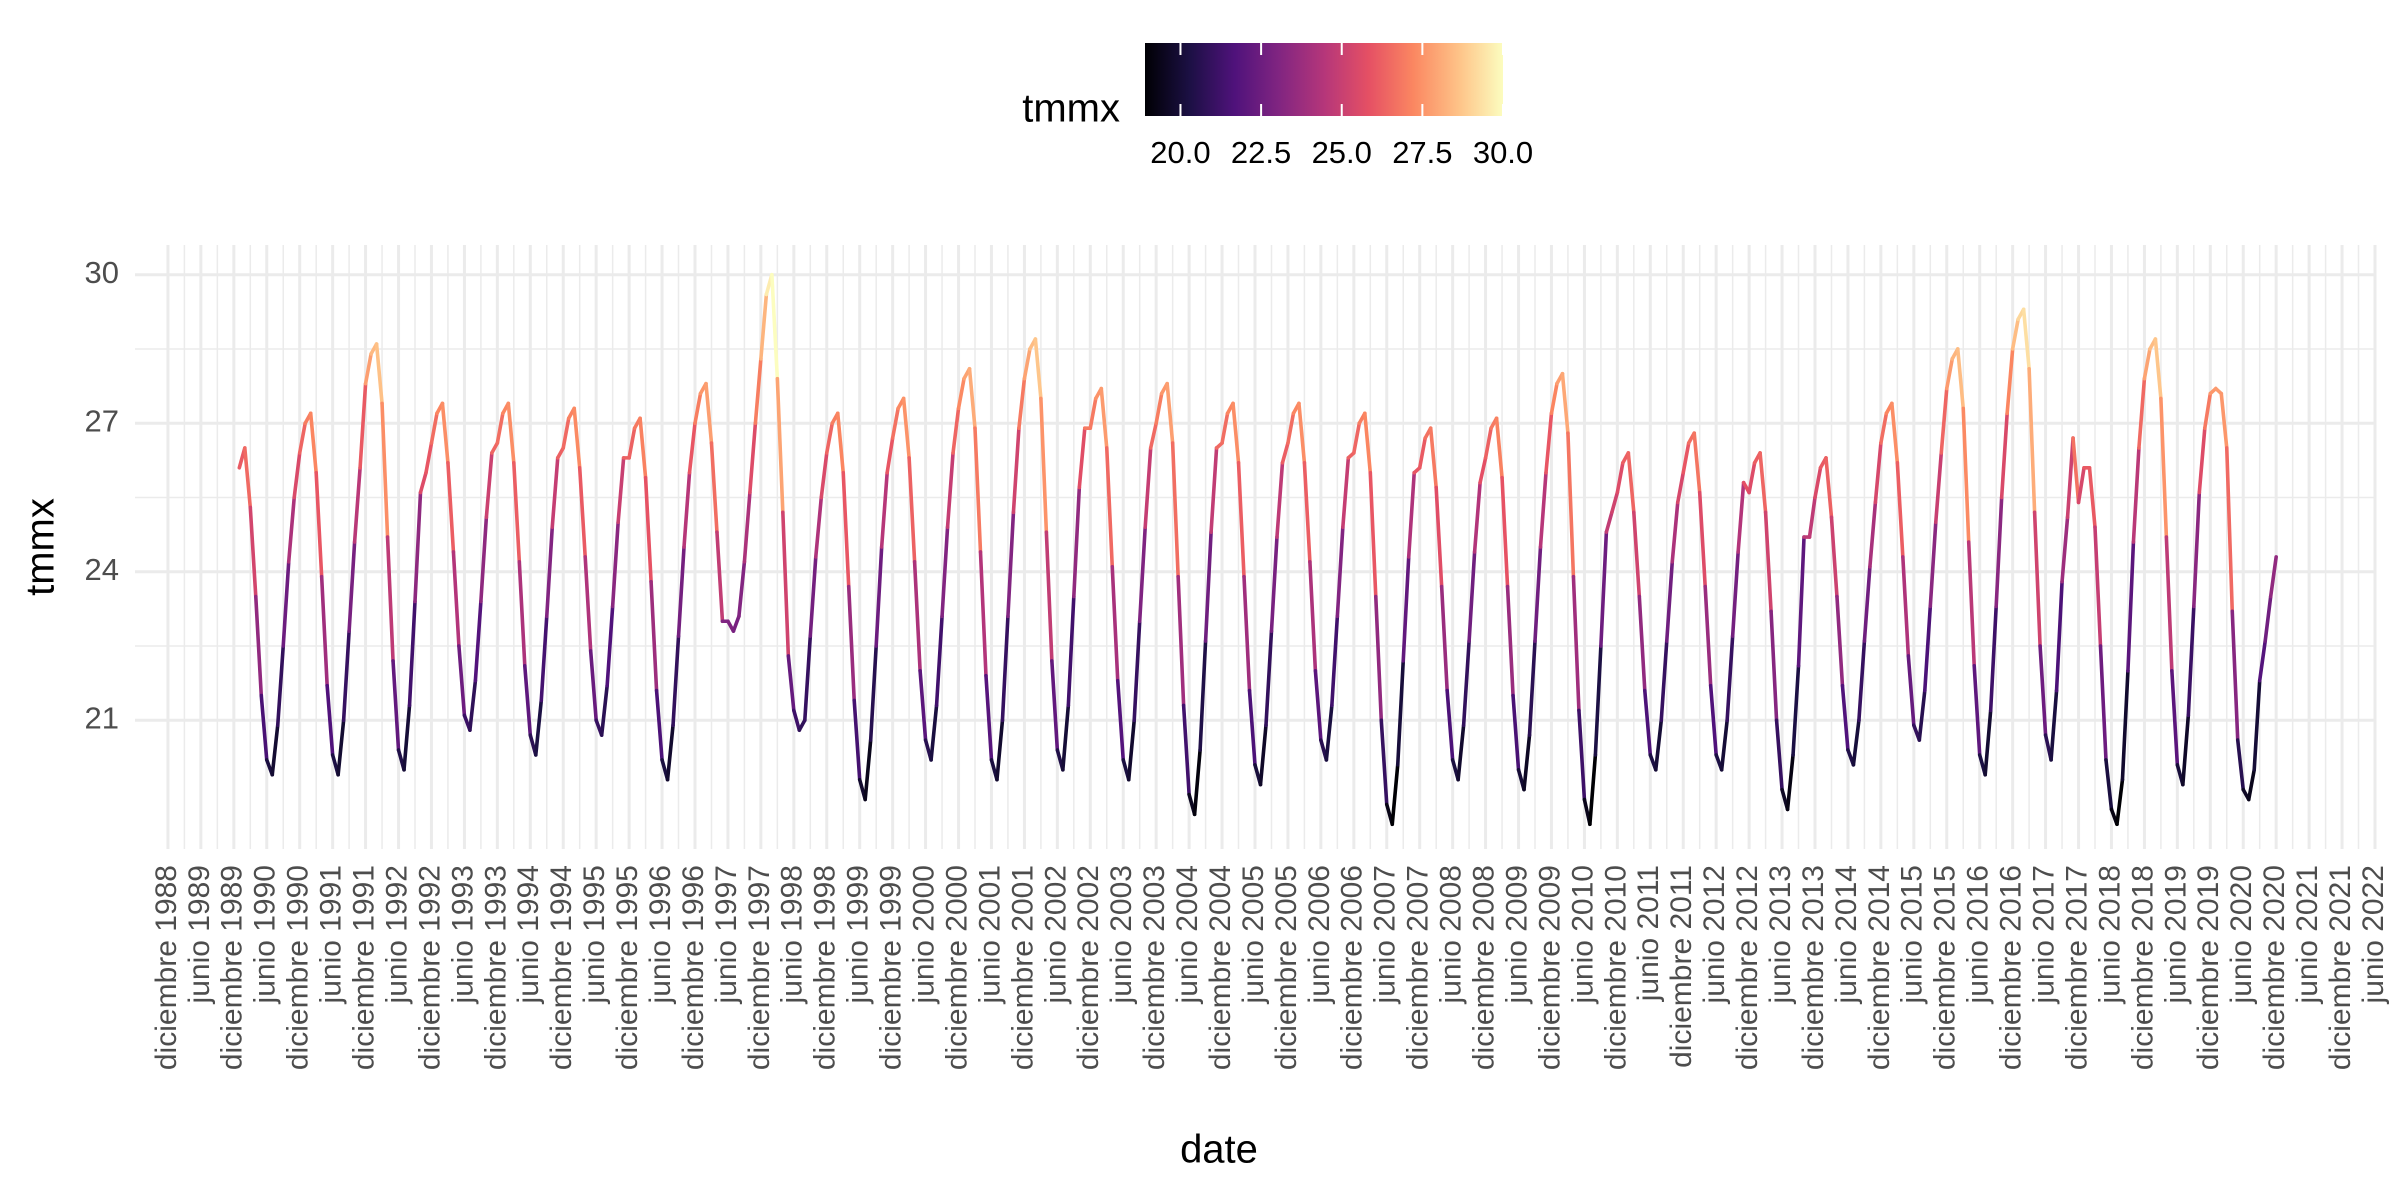  What do you see at coordinates (1681, 966) in the screenshot?
I see `x-tick-label: diciembre 2011` at bounding box center [1681, 966].